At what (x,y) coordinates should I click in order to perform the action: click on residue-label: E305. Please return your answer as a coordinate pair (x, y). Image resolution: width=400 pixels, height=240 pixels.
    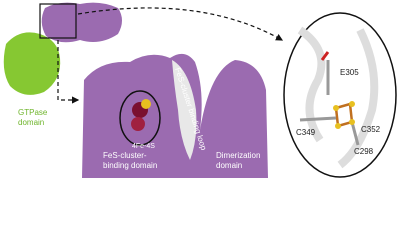
    Looking at the image, I should click on (349, 72).